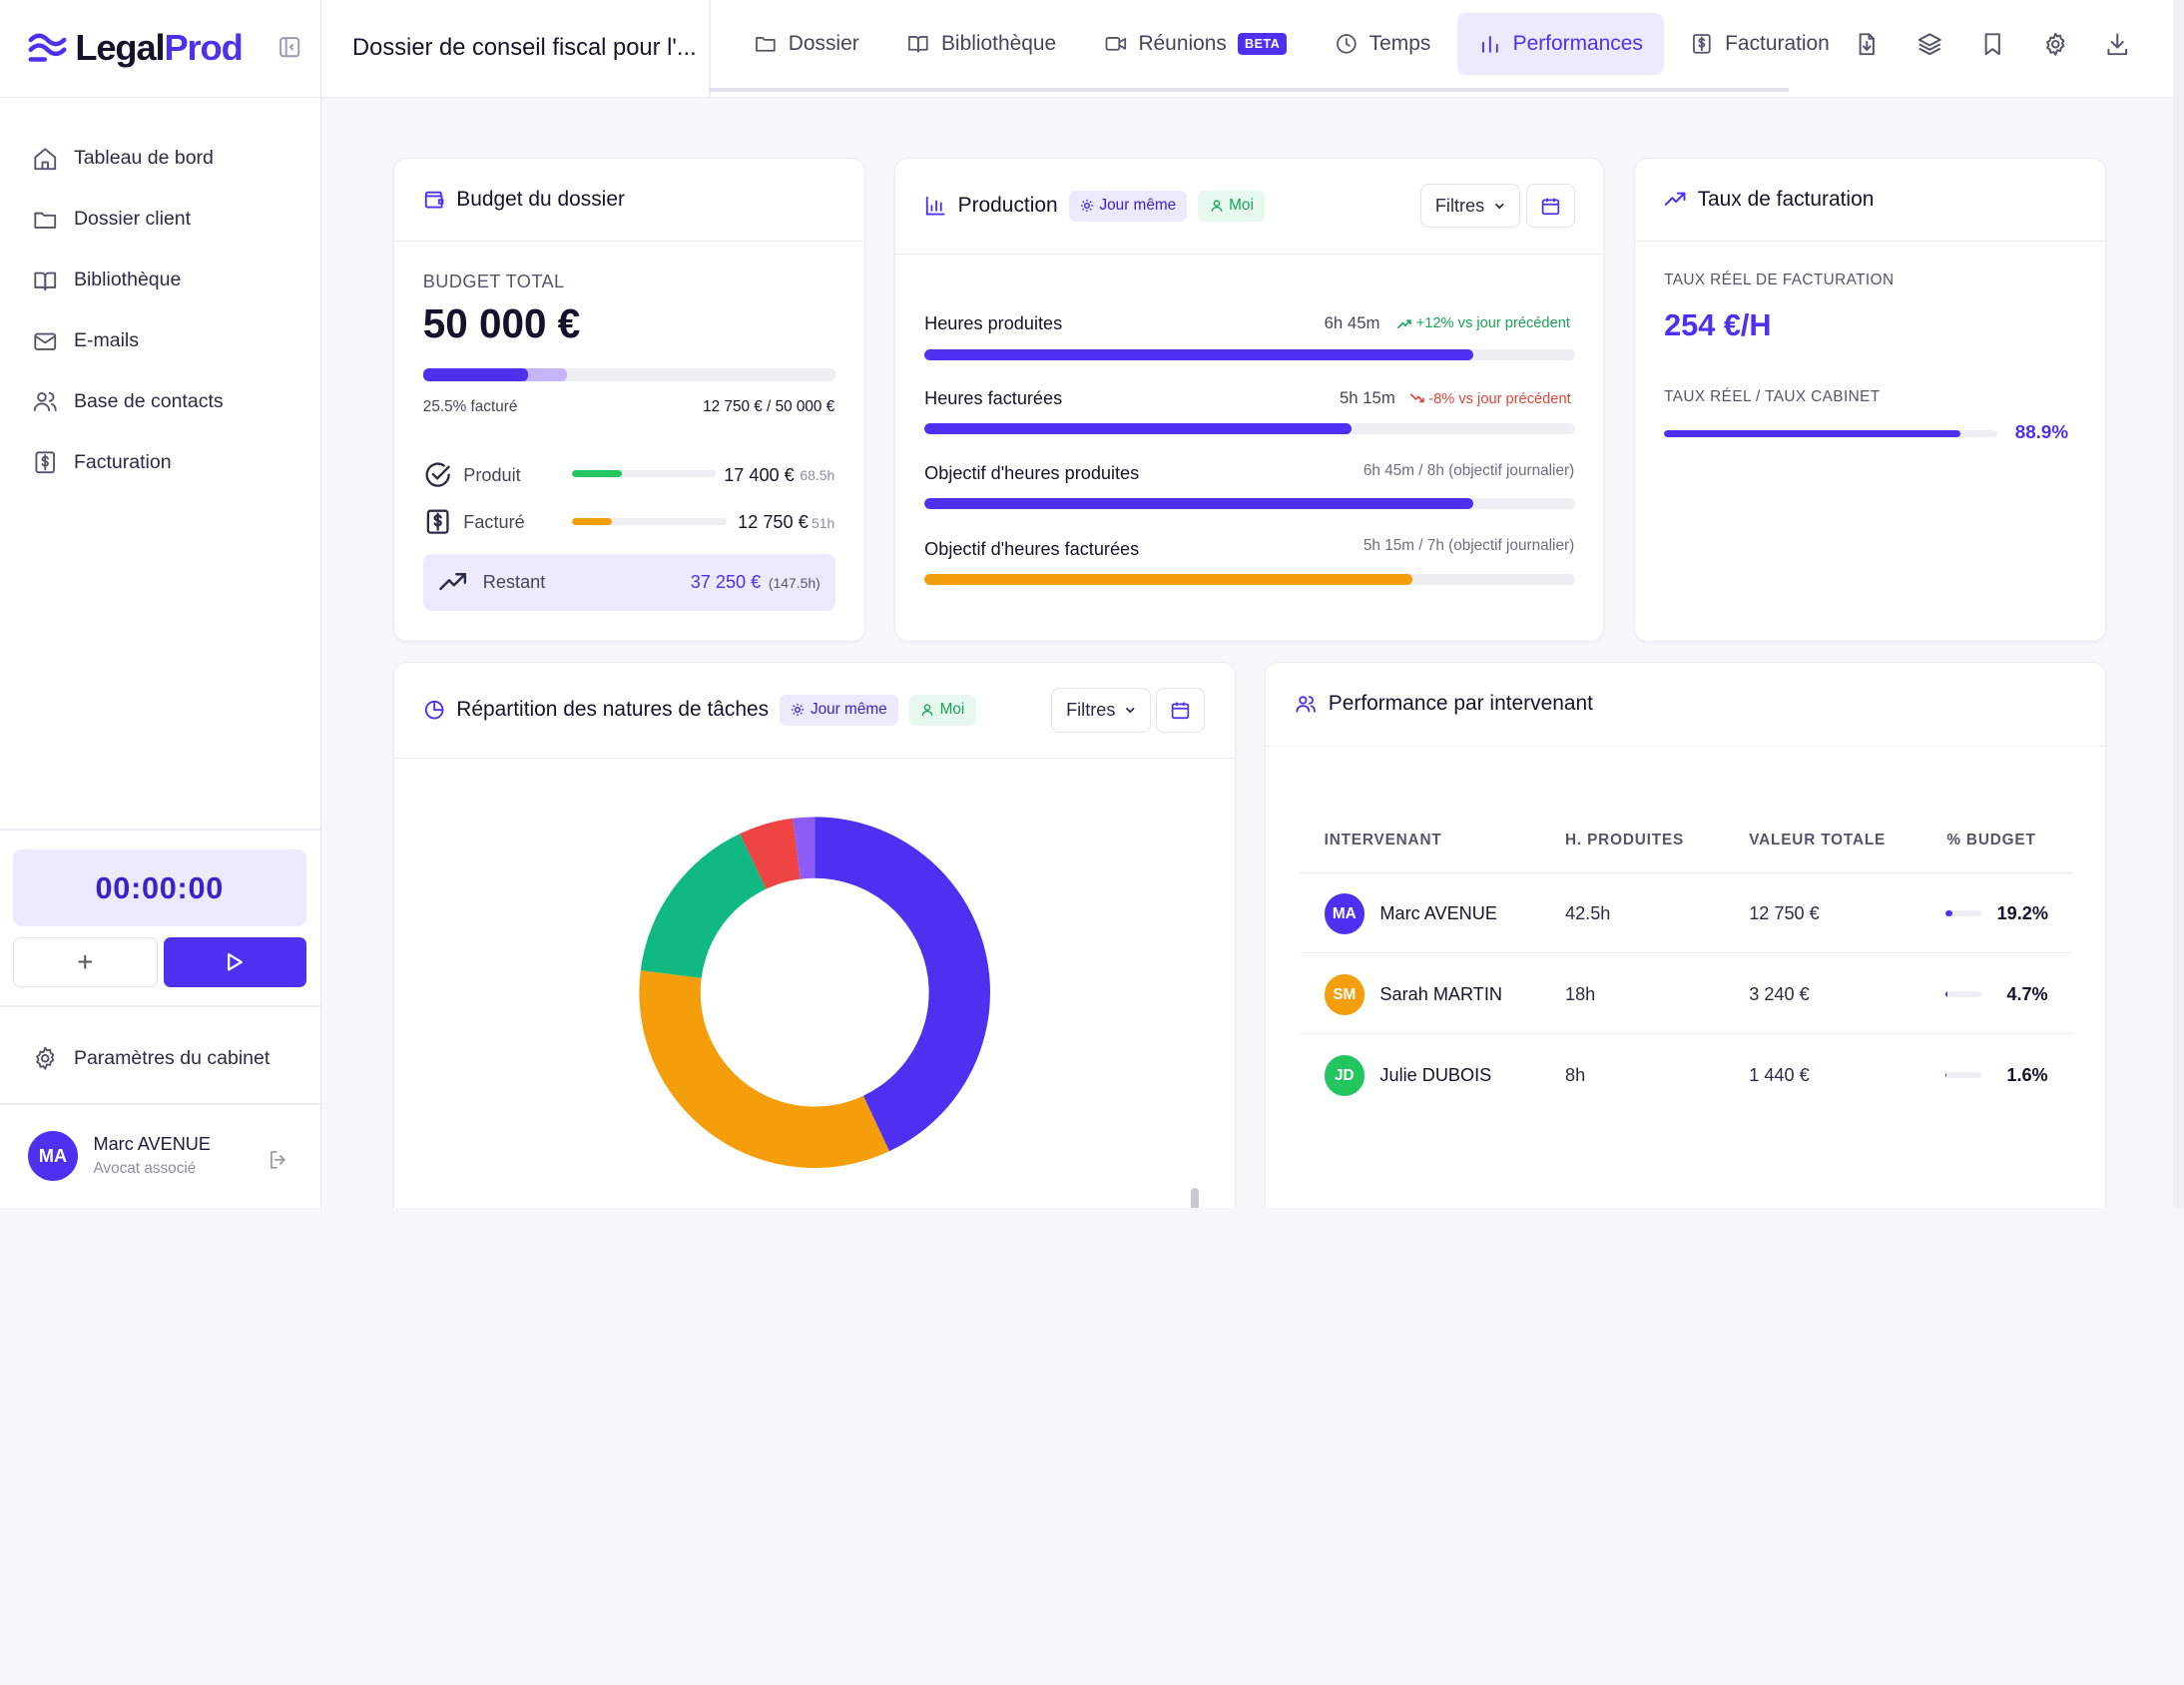  I want to click on user-profile: MA Marc AVENUE Avocat associé, so click(160, 1156).